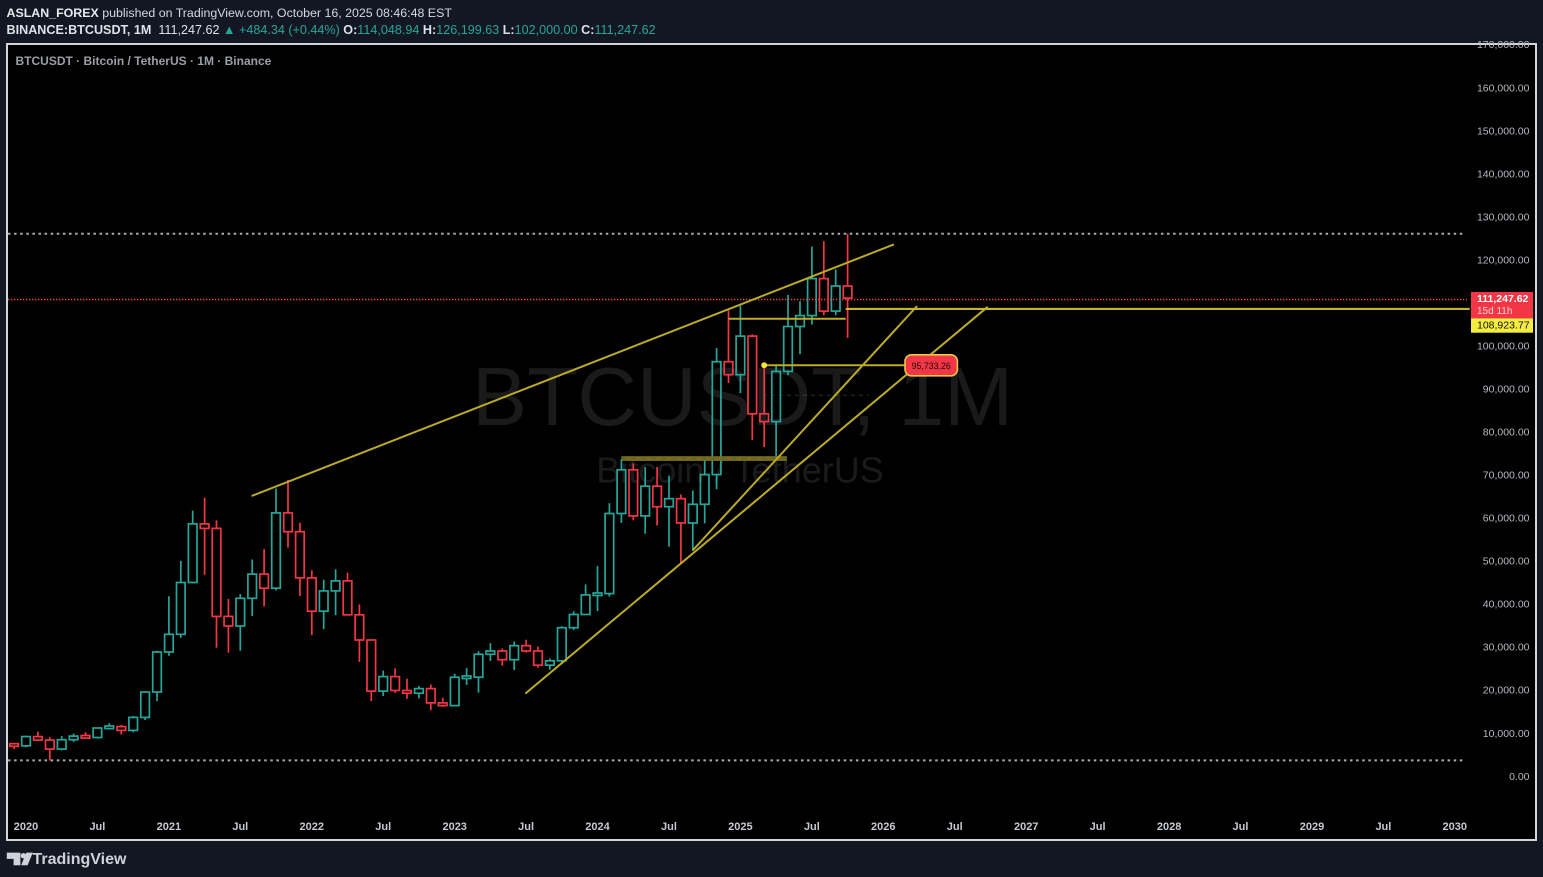 Image resolution: width=1543 pixels, height=877 pixels. Describe the element at coordinates (597, 827) in the screenshot. I see `svg-text: 2024` at that location.